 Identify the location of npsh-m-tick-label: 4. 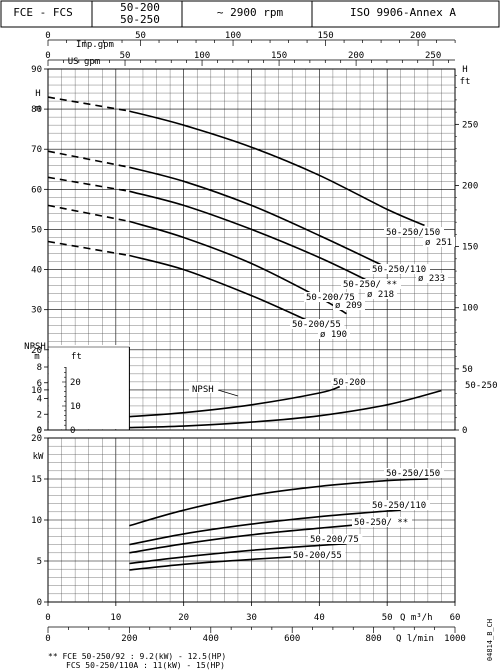
(39, 400).